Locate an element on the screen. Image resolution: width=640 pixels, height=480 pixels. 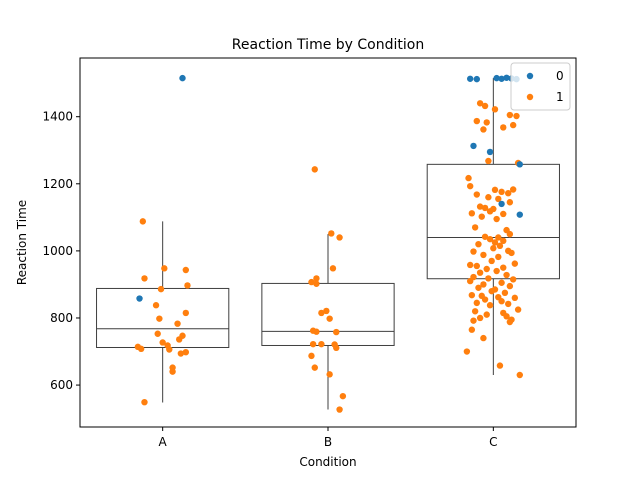
x-axis: A B C is located at coordinates (328, 438).